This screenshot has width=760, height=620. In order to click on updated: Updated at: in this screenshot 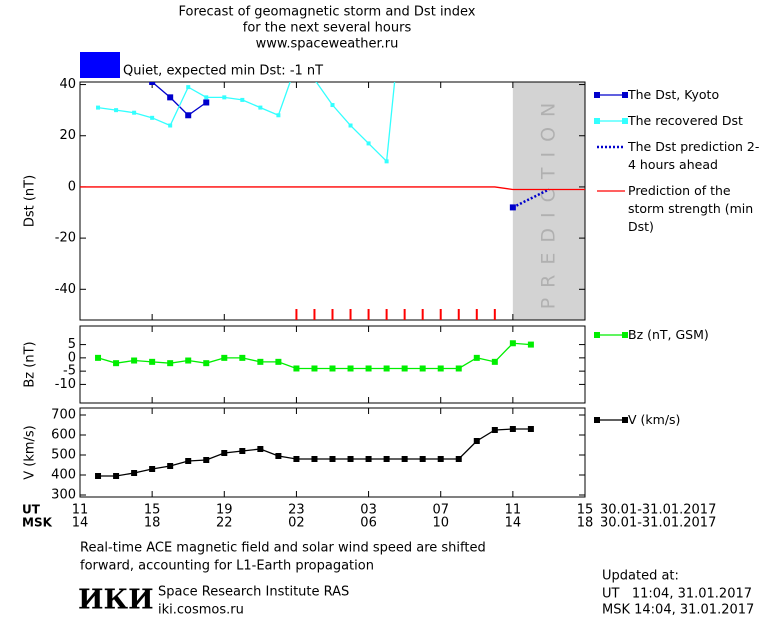, I will do `click(640, 576)`.